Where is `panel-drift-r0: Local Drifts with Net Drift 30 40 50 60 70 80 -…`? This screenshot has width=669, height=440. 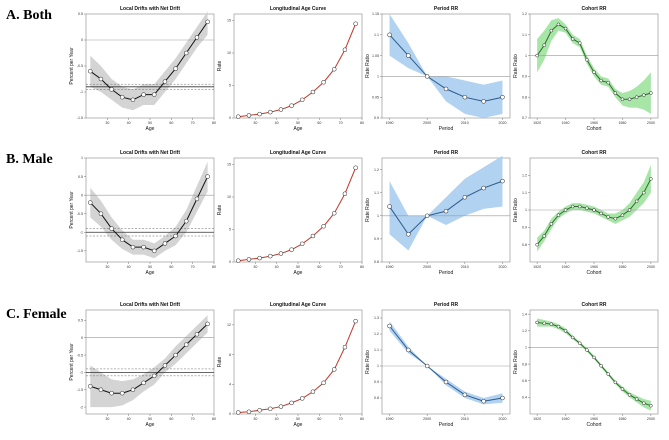
panel-drift-r0: Local Drifts with Net Drift 30 40 50 60 70 80 -… is located at coordinates (142, 69).